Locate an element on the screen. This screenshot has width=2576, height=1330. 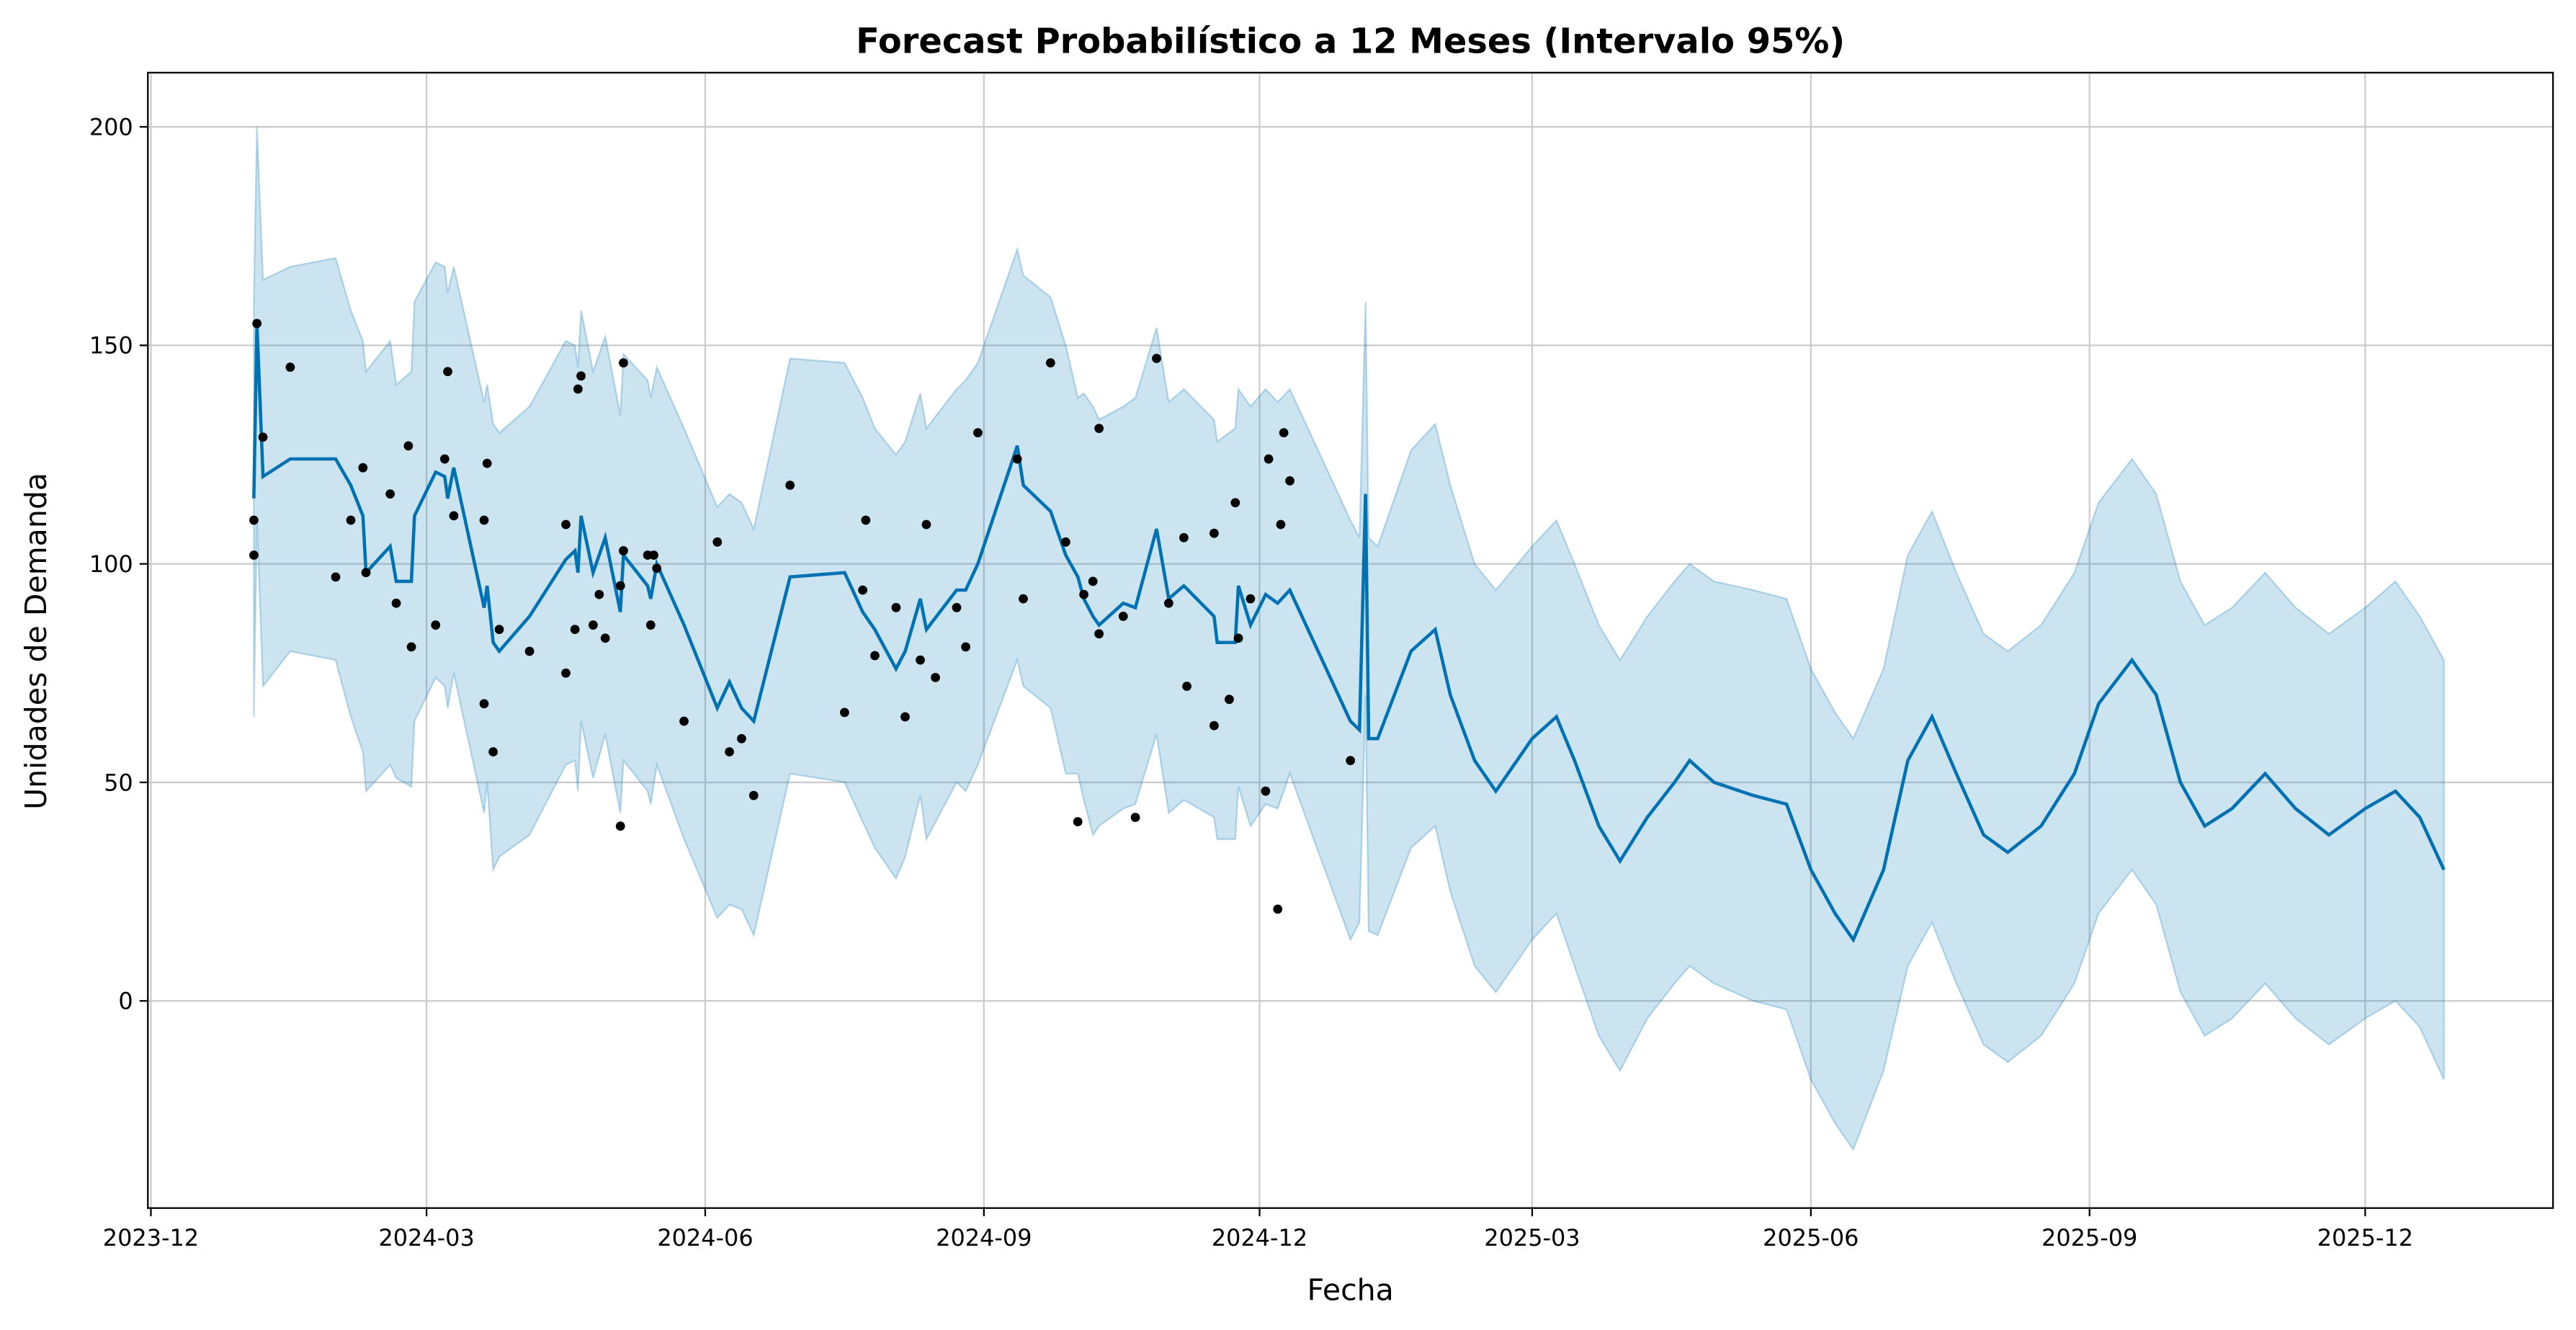
y-tick-label: 200 is located at coordinates (111, 126).